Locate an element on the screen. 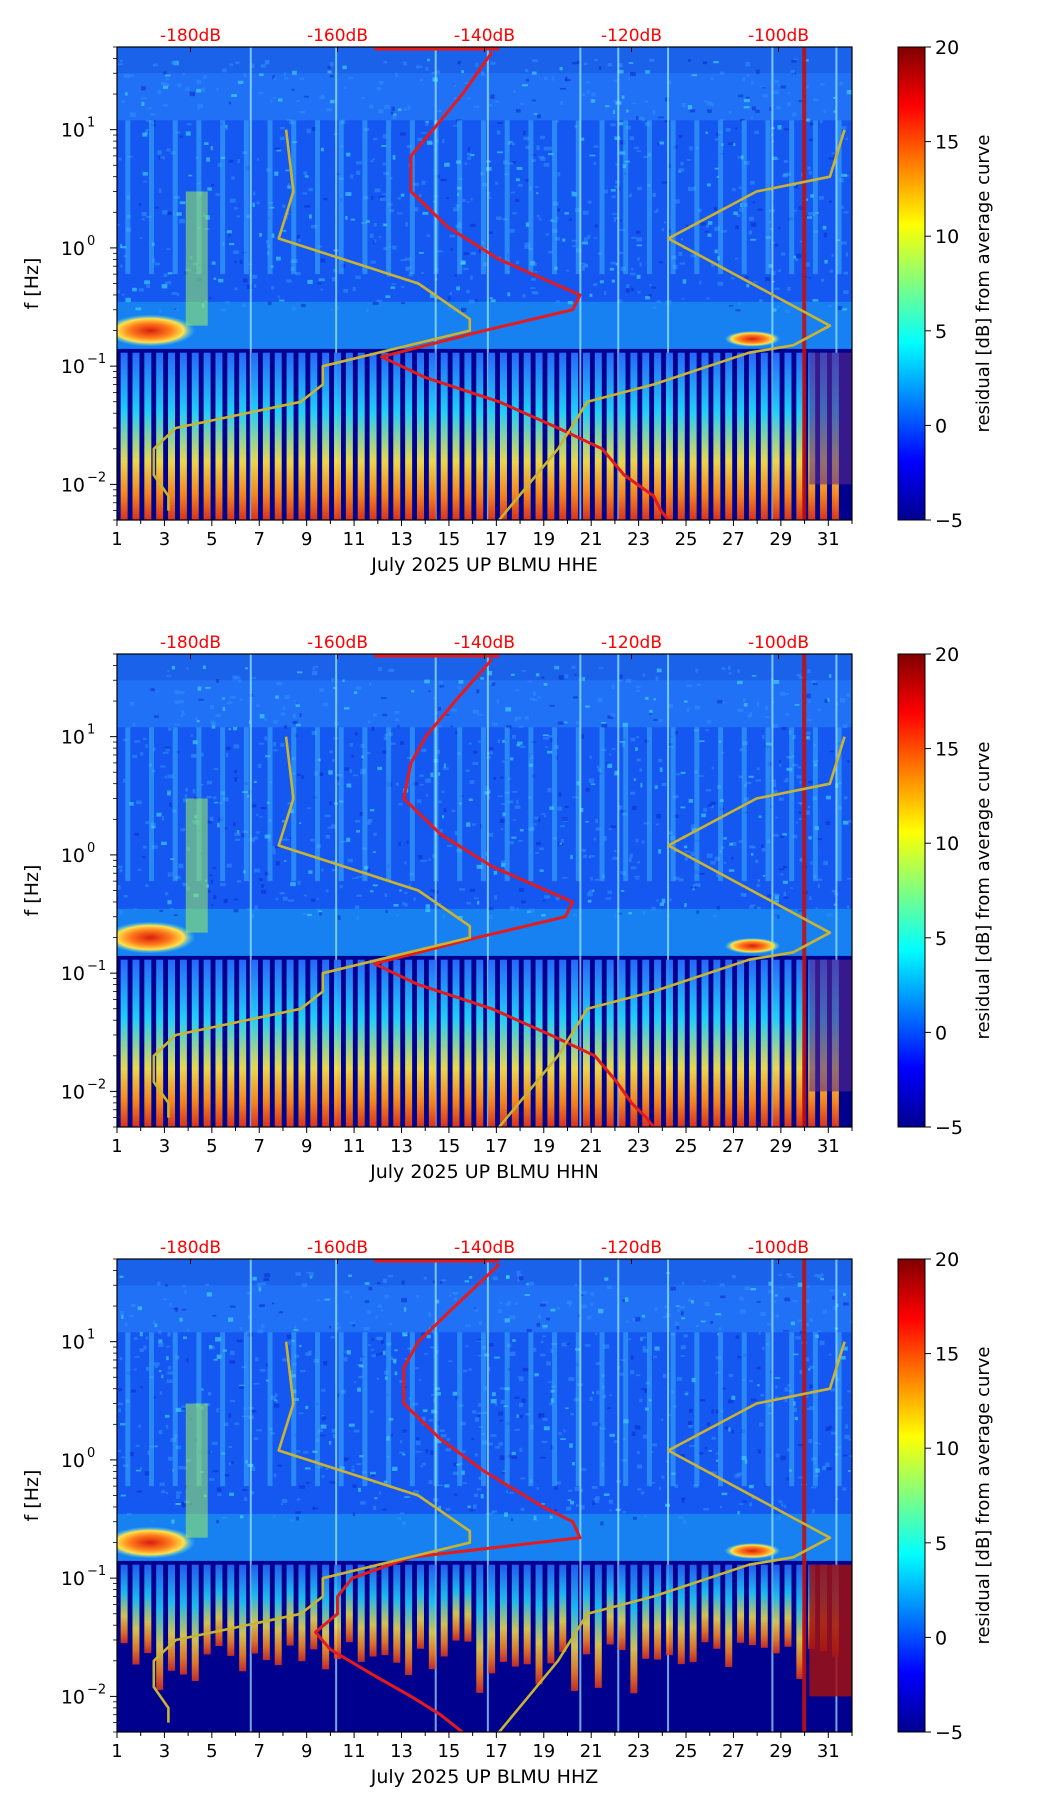  y-tick-label: 10 is located at coordinates (73, 485).